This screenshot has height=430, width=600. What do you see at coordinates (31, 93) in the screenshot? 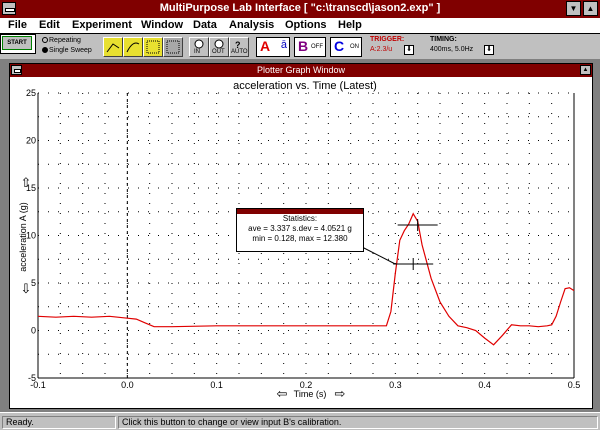
I see `y-tick-label: 25` at bounding box center [31, 93].